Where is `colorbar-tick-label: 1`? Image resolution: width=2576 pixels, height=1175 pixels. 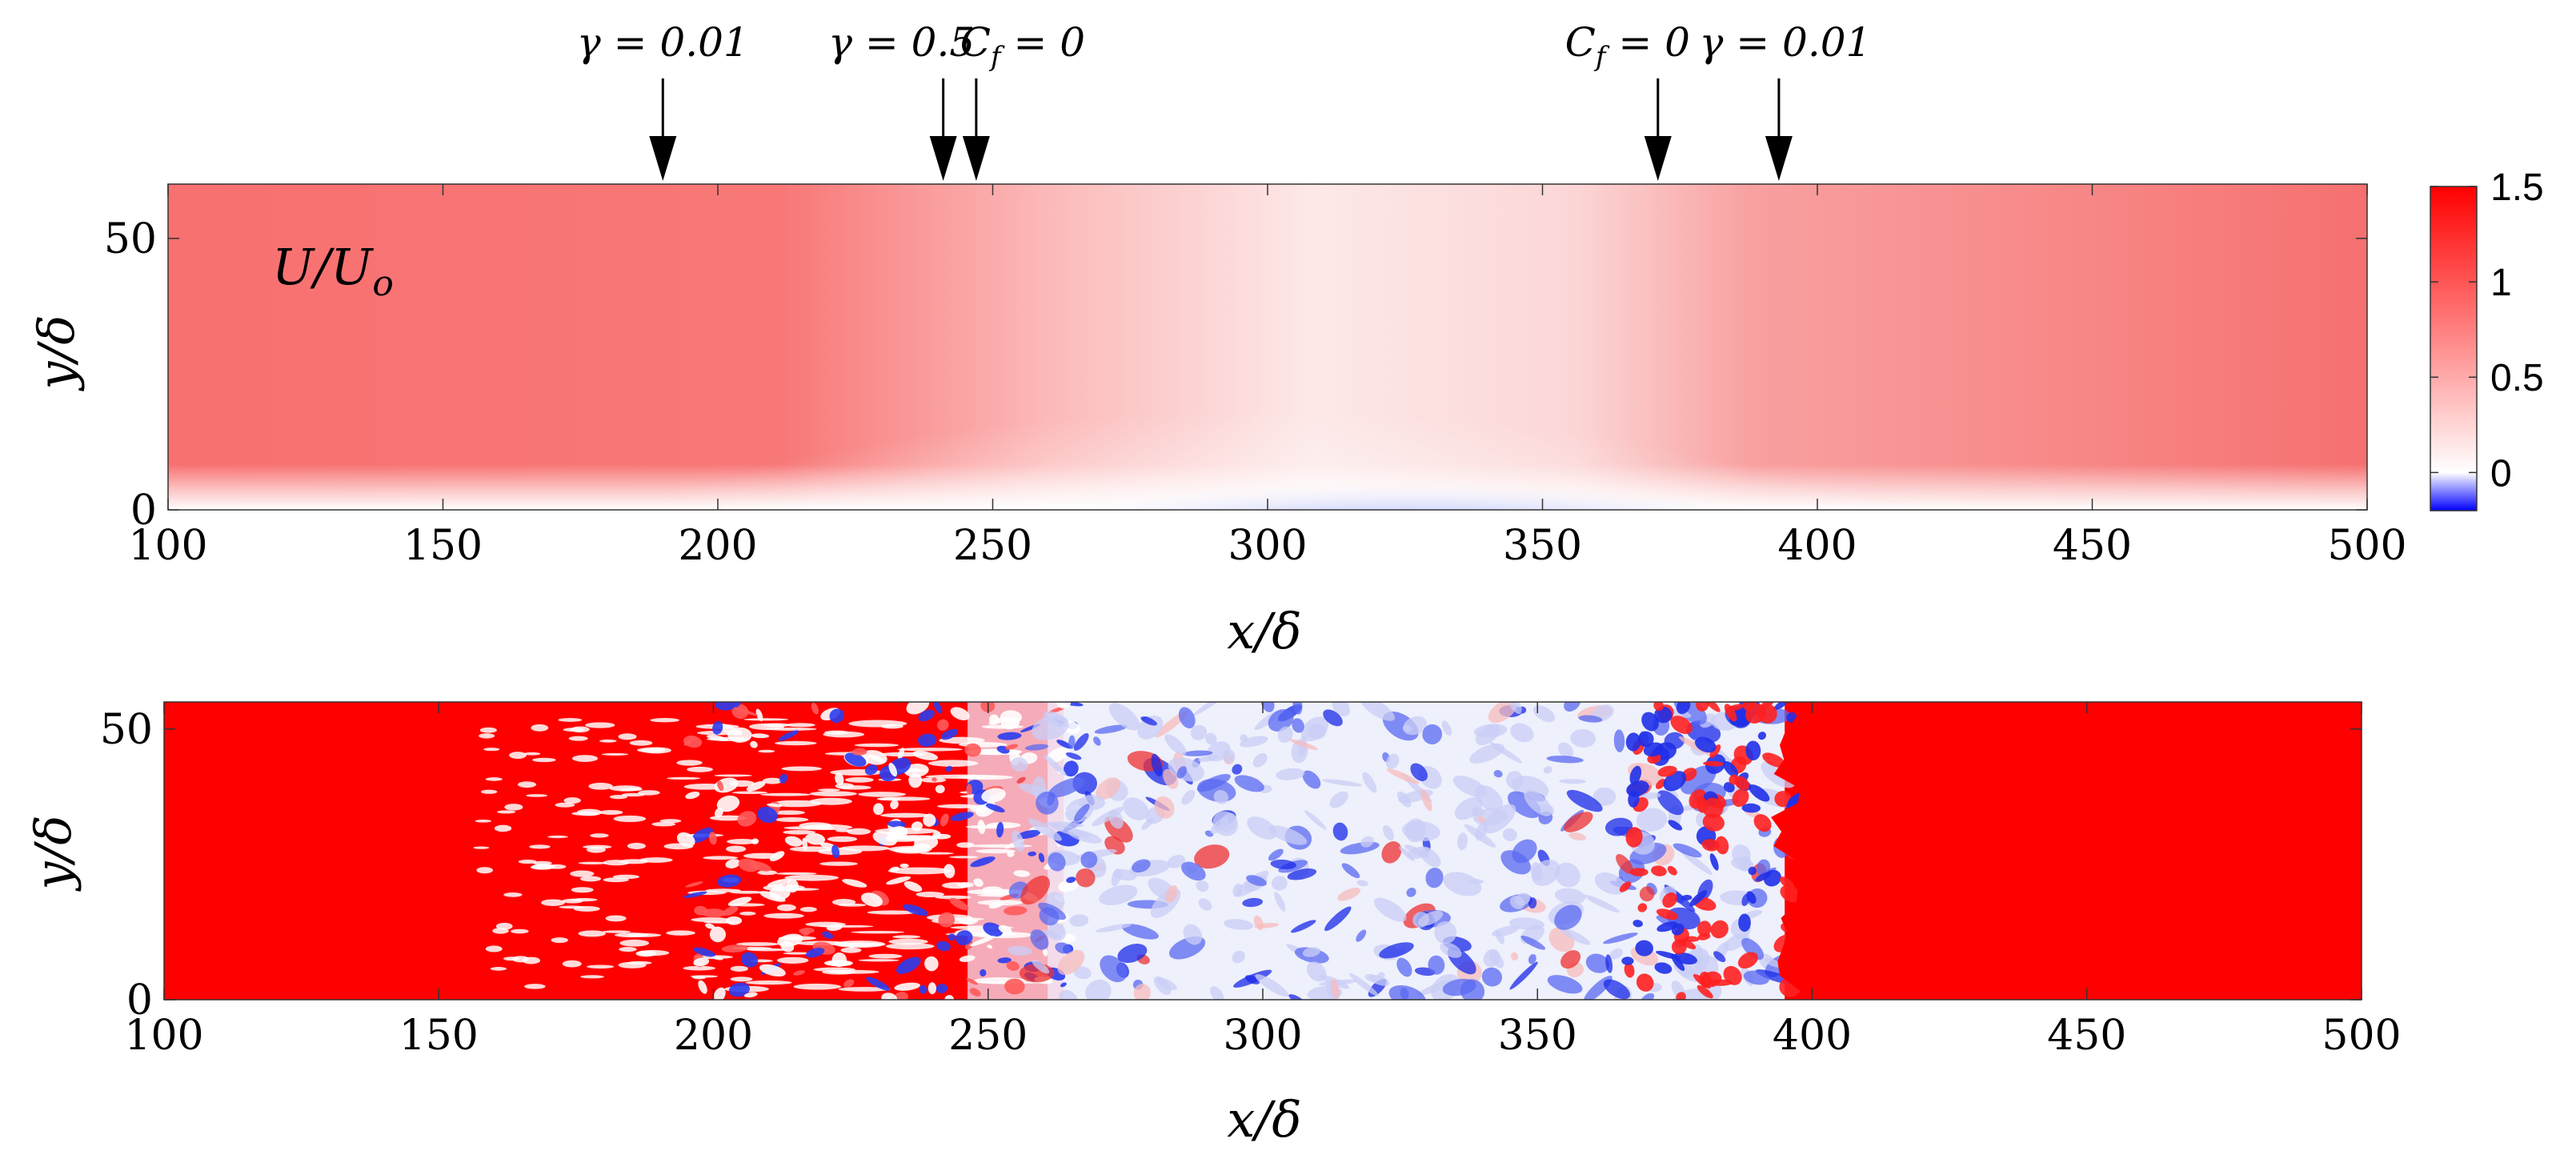
colorbar-tick-label: 1 is located at coordinates (2501, 283).